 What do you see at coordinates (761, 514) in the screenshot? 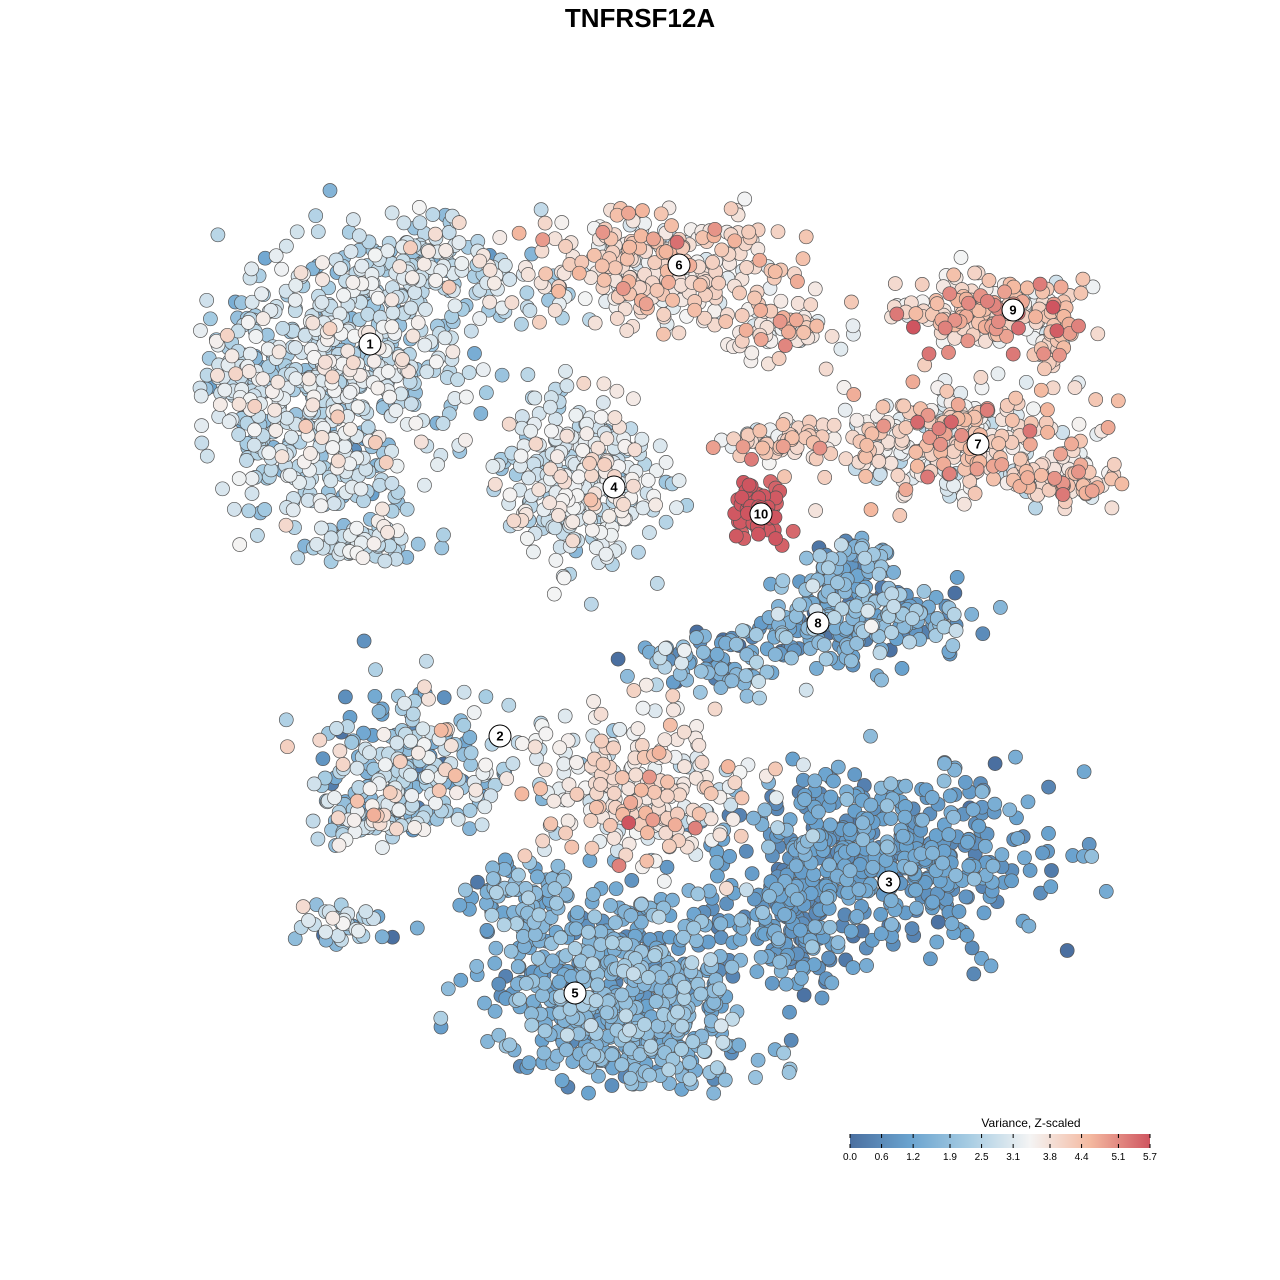
I see `cluster-label-10: 10` at bounding box center [761, 514].